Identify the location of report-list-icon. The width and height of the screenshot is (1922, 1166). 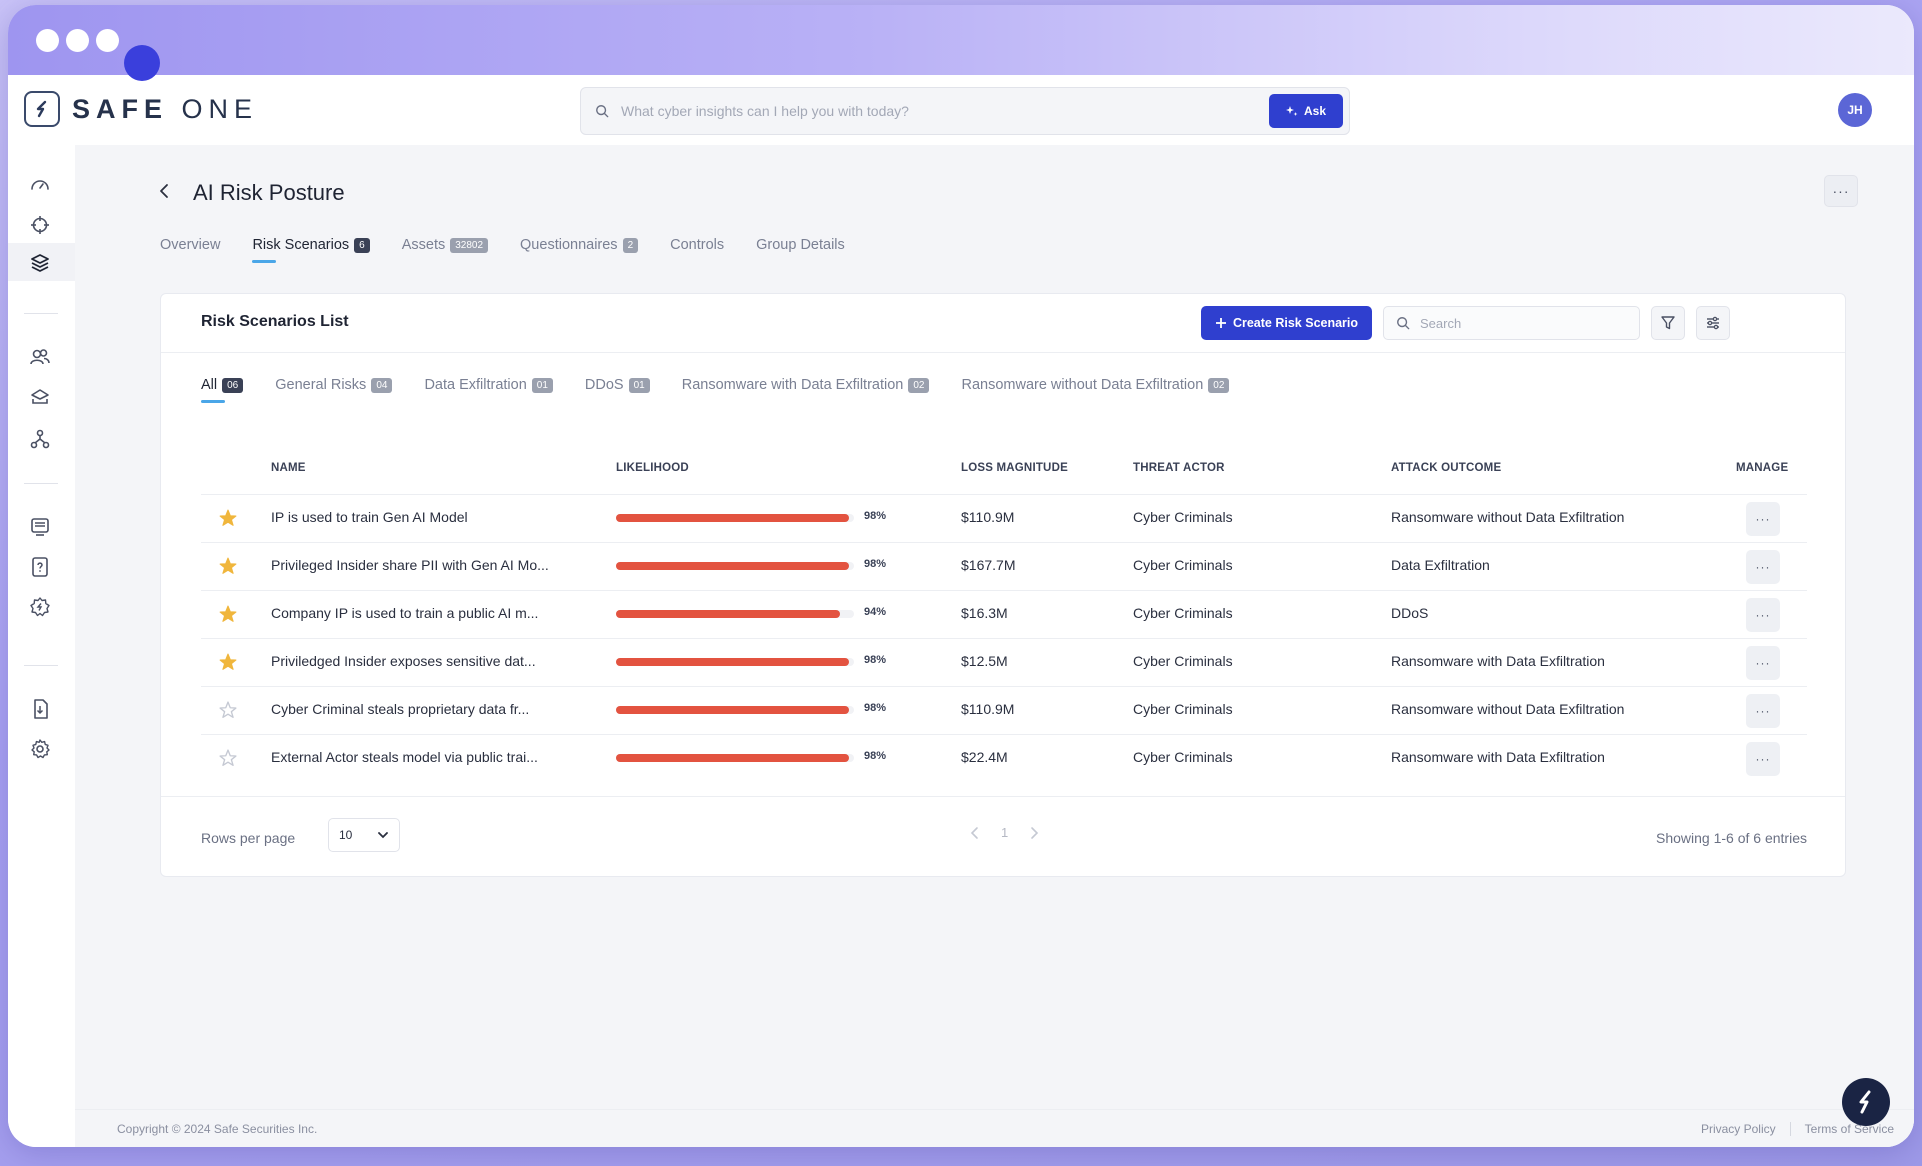
(40, 527).